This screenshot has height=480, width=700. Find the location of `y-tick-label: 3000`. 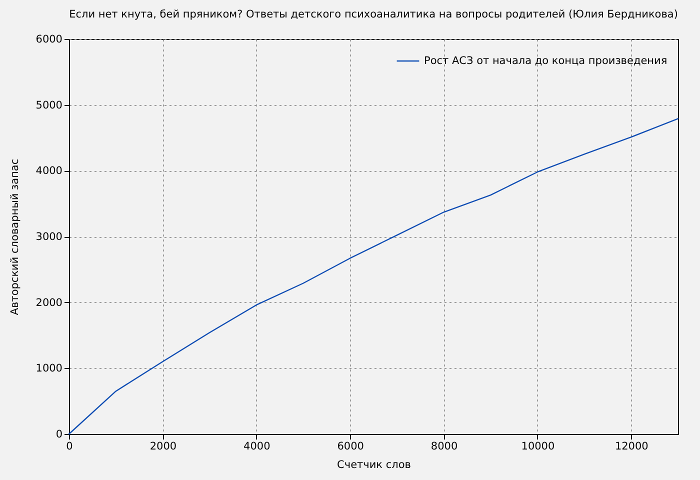

y-tick-label: 3000 is located at coordinates (49, 237).